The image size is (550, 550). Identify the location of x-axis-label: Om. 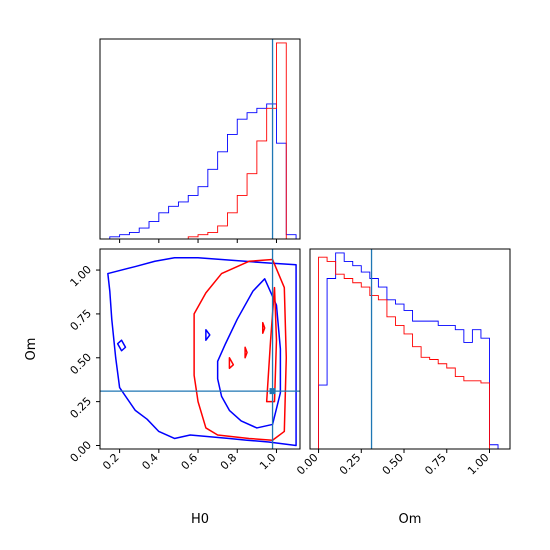
(410, 519).